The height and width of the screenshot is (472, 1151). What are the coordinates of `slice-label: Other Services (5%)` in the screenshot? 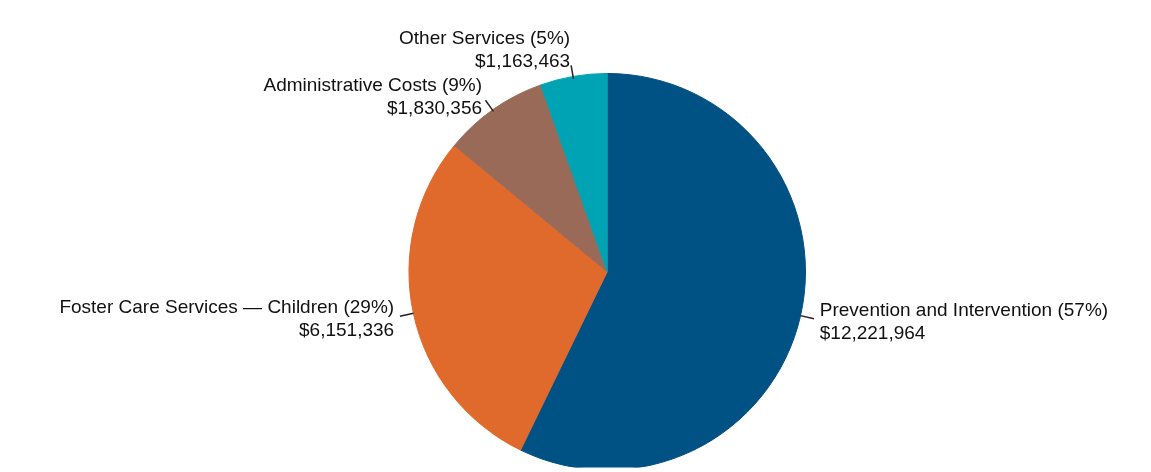 It's located at (485, 37).